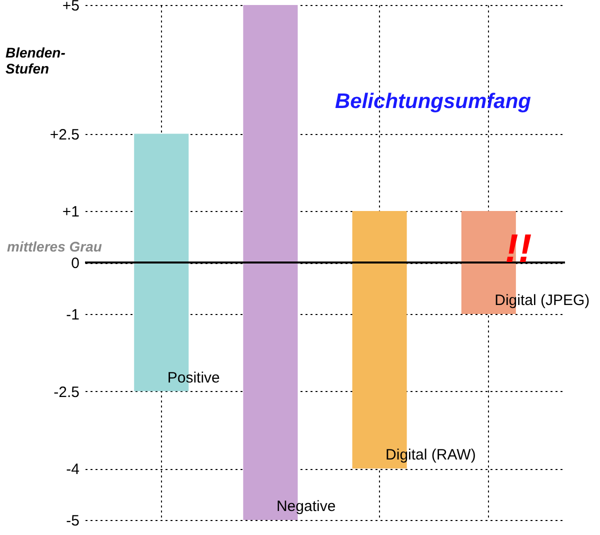 Image resolution: width=600 pixels, height=535 pixels. What do you see at coordinates (433, 101) in the screenshot?
I see `text: Belichtungsumfang` at bounding box center [433, 101].